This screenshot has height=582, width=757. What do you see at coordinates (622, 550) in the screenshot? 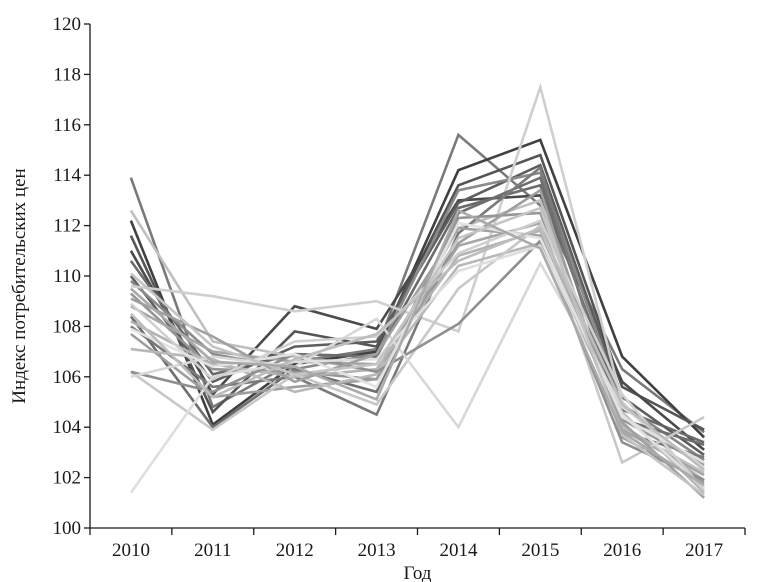
I see `x-tick-label: 2016` at bounding box center [622, 550].